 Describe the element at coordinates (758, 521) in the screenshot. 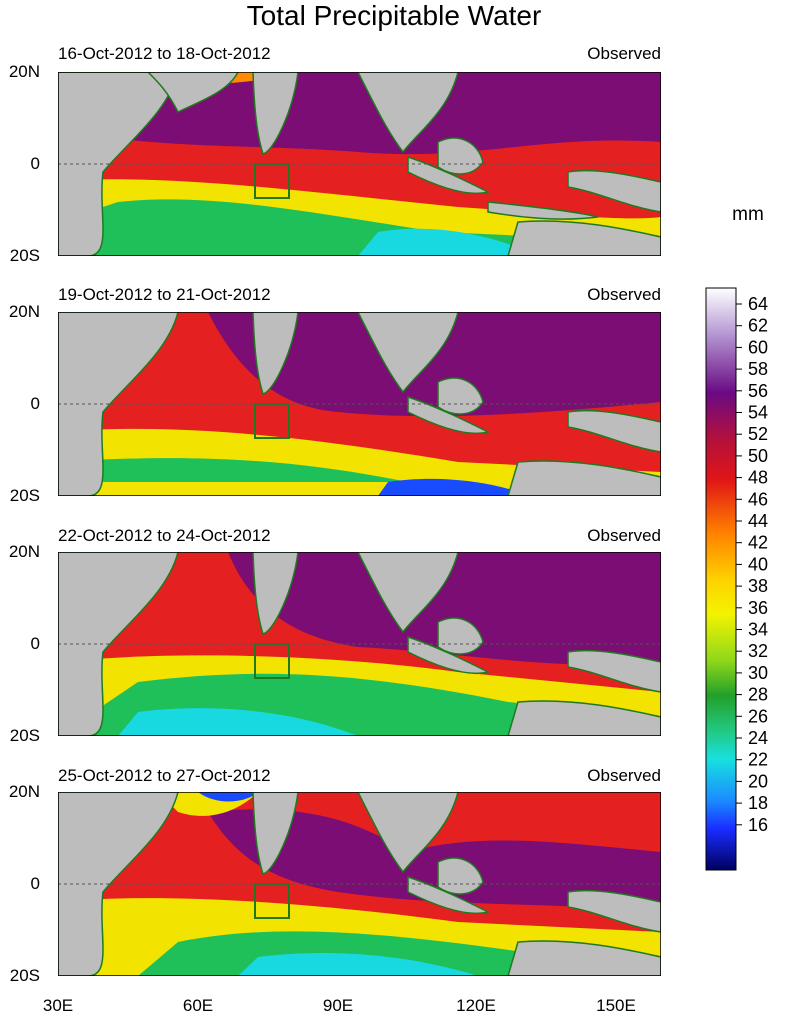

I see `colorbar-label-44: 44` at that location.